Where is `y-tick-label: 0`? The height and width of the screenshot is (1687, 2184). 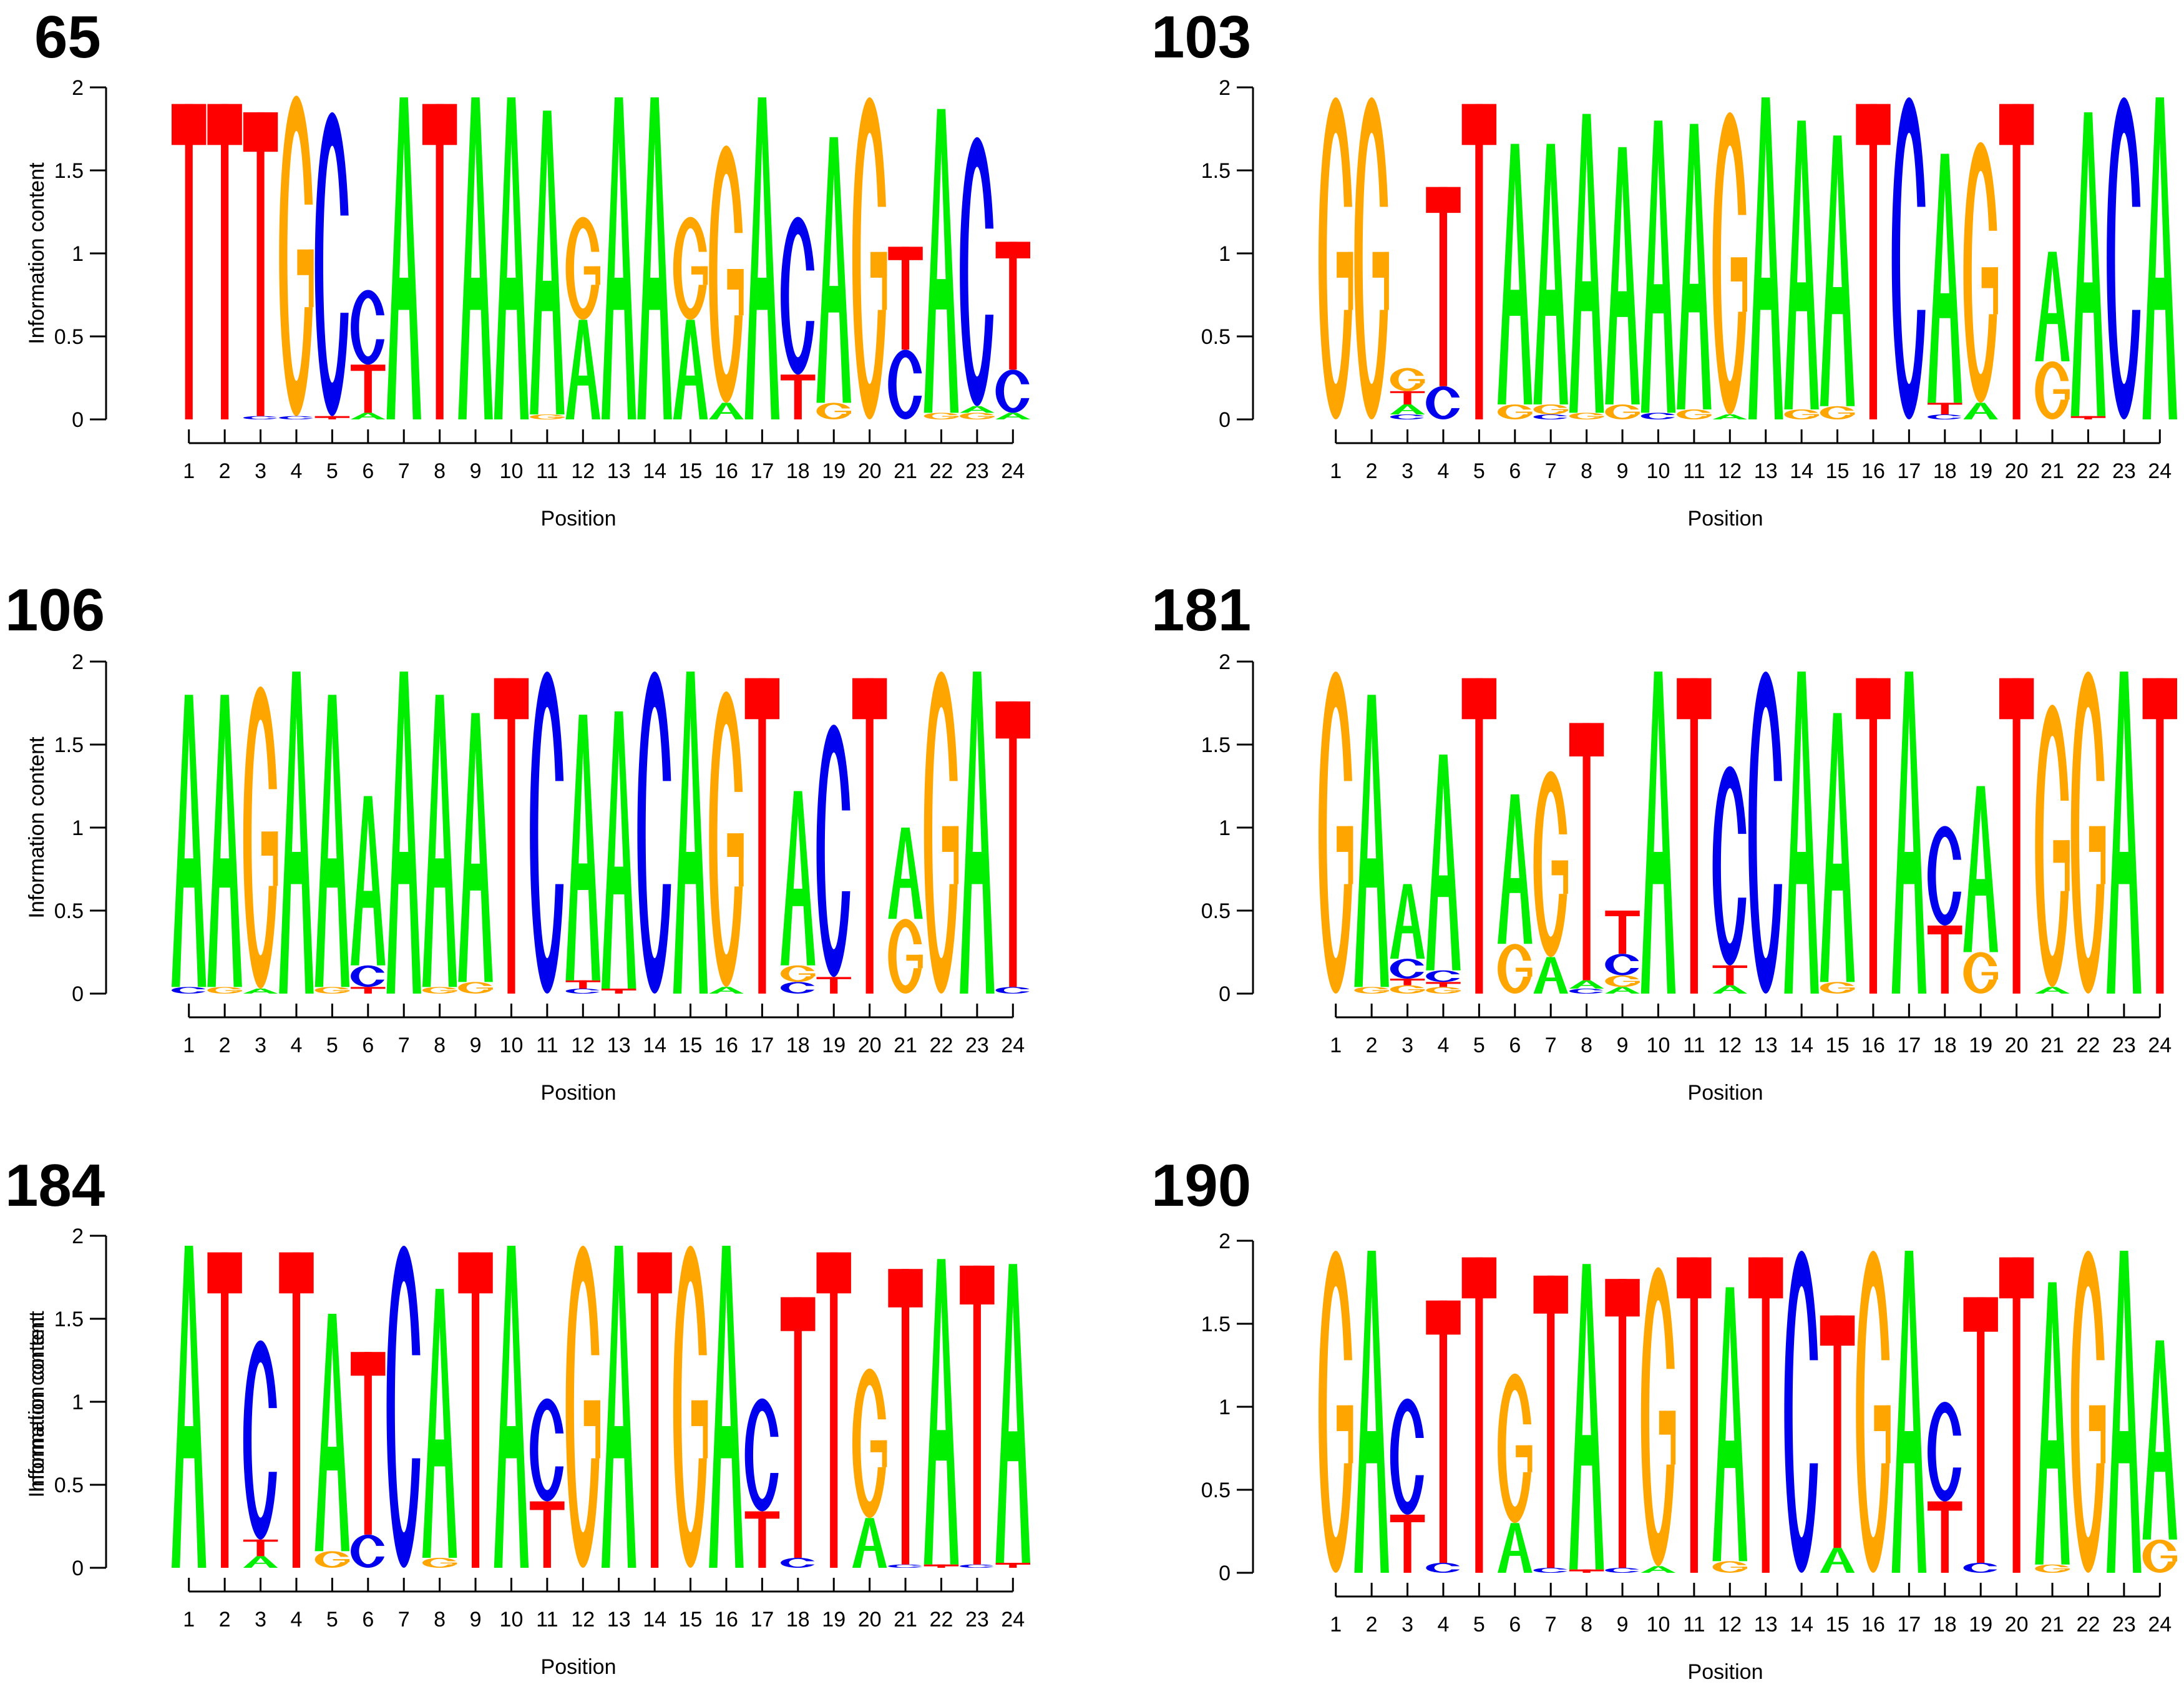
y-tick-label: 0 is located at coordinates (1225, 994).